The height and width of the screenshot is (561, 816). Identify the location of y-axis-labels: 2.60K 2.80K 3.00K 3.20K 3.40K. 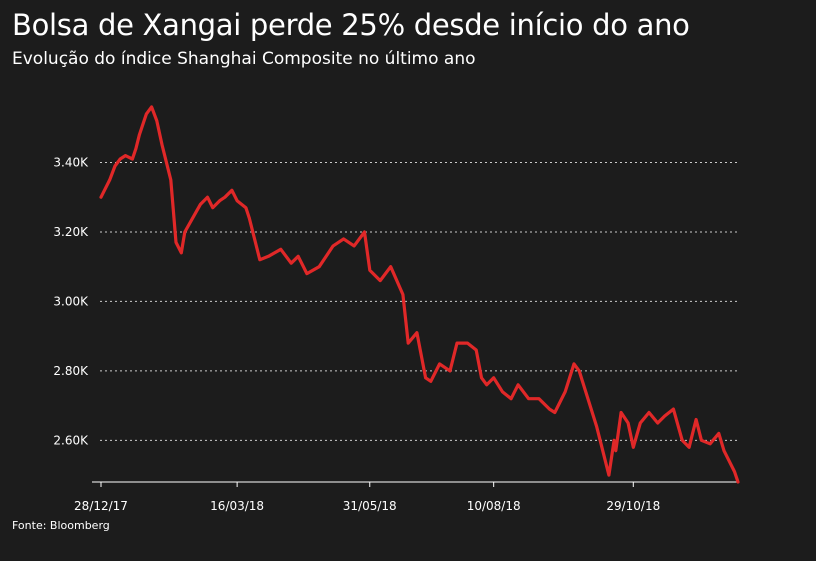
(71, 302).